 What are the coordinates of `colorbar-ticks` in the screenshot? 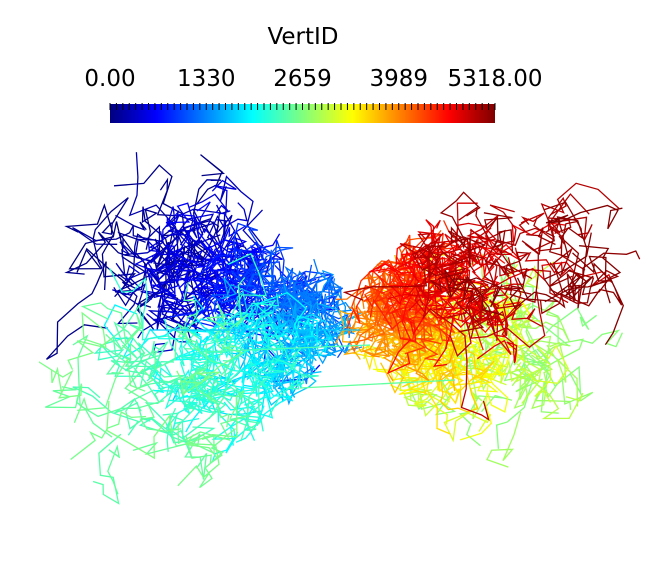 It's located at (302, 106).